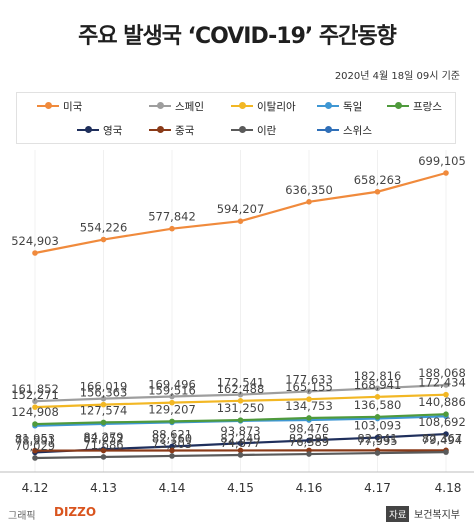 This screenshot has width=474, height=526. I want to click on data-label: 524,903, so click(35, 241).